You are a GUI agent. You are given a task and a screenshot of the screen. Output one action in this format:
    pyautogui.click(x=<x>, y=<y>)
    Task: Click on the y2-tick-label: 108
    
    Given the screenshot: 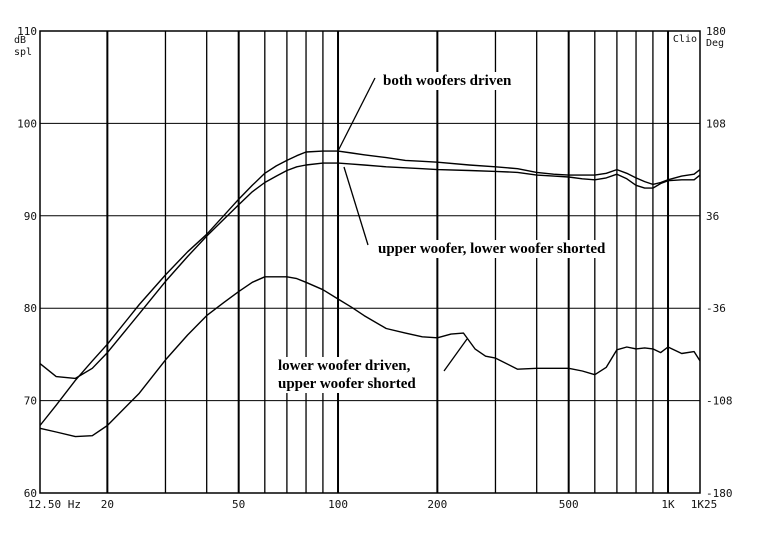 What is the action you would take?
    pyautogui.click(x=716, y=123)
    